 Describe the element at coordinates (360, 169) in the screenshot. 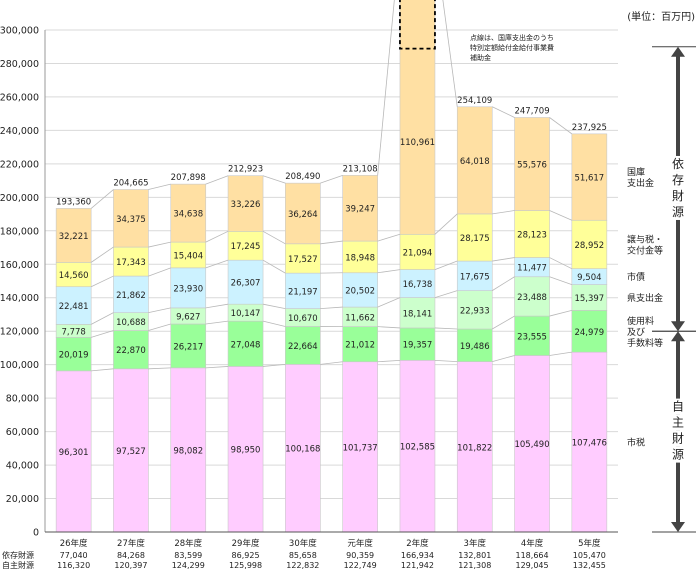

I see `total-label: 213,108` at that location.